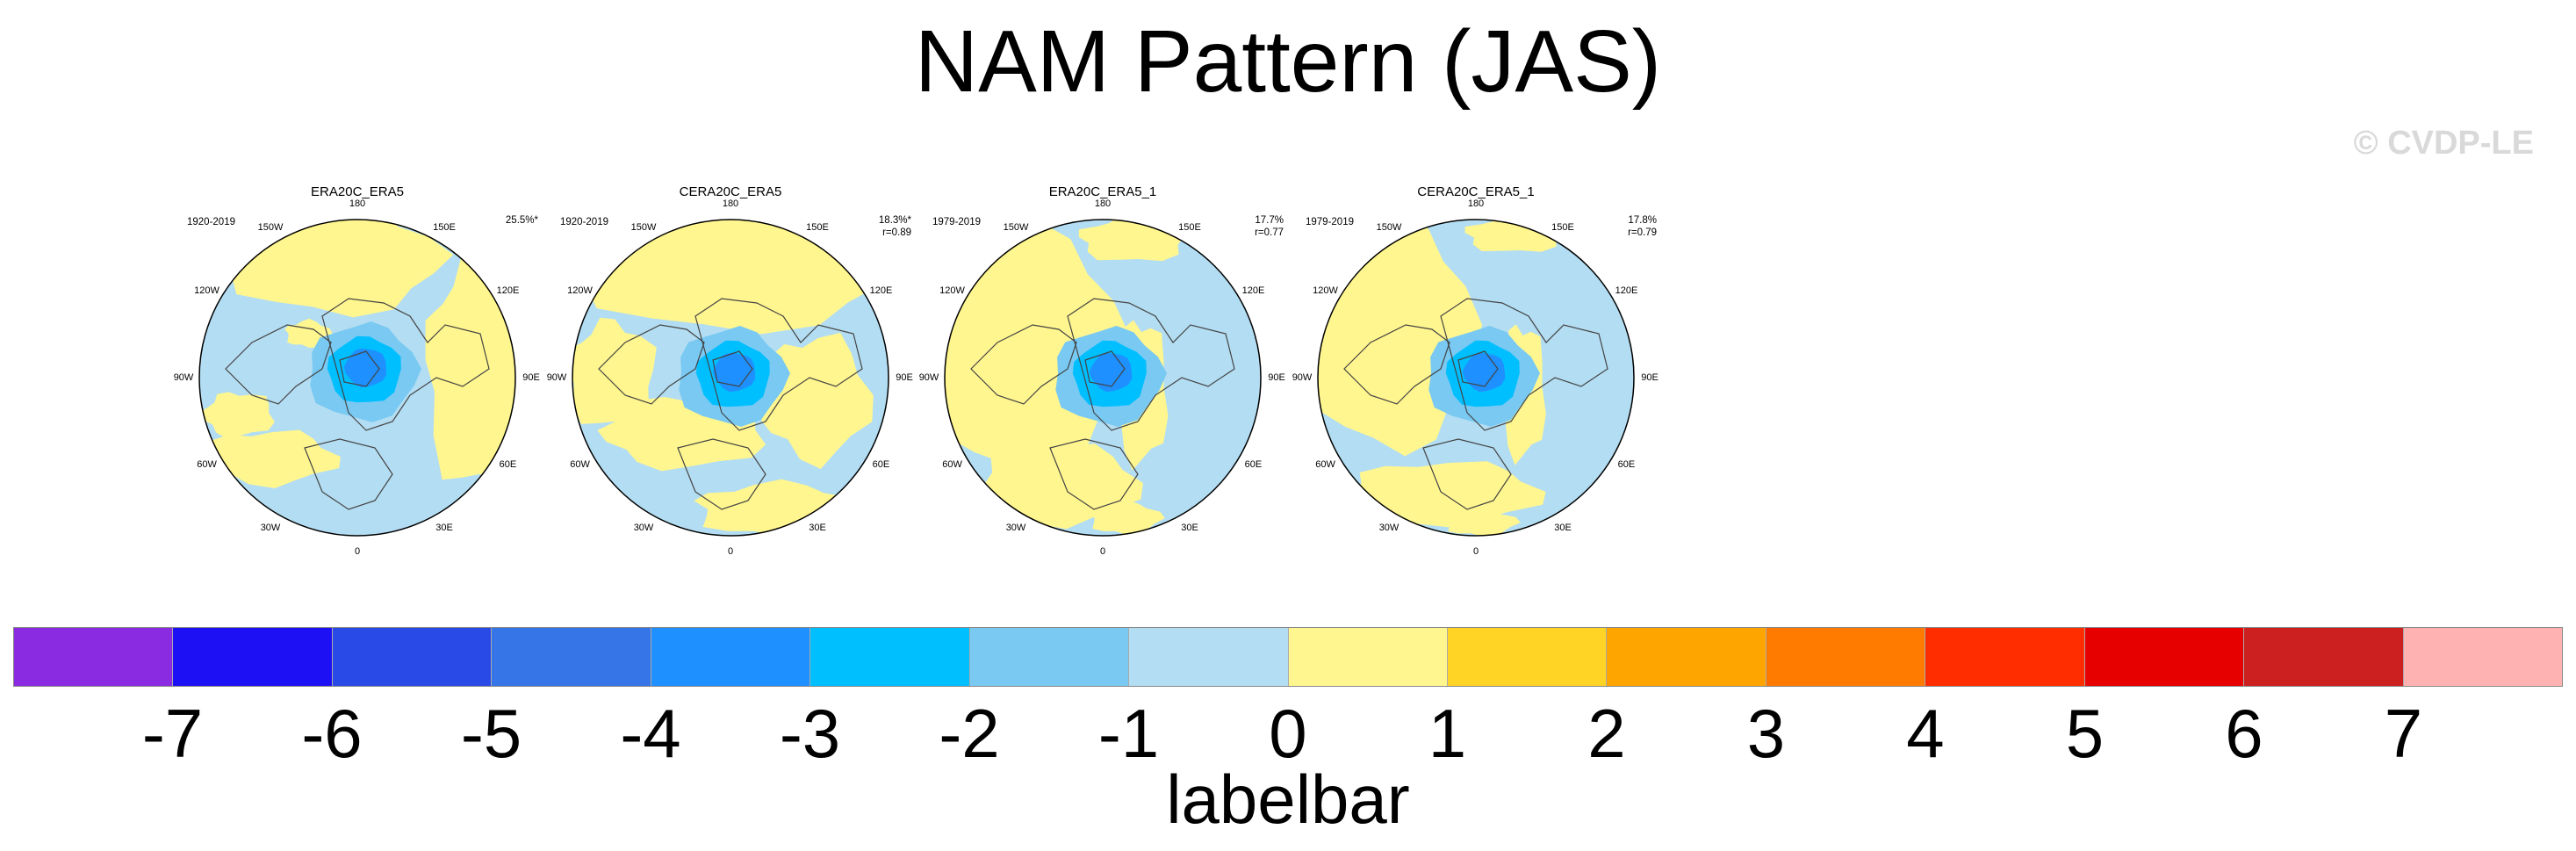 The height and width of the screenshot is (851, 2576). I want to click on colorbar-tick-label: 0, so click(1288, 733).